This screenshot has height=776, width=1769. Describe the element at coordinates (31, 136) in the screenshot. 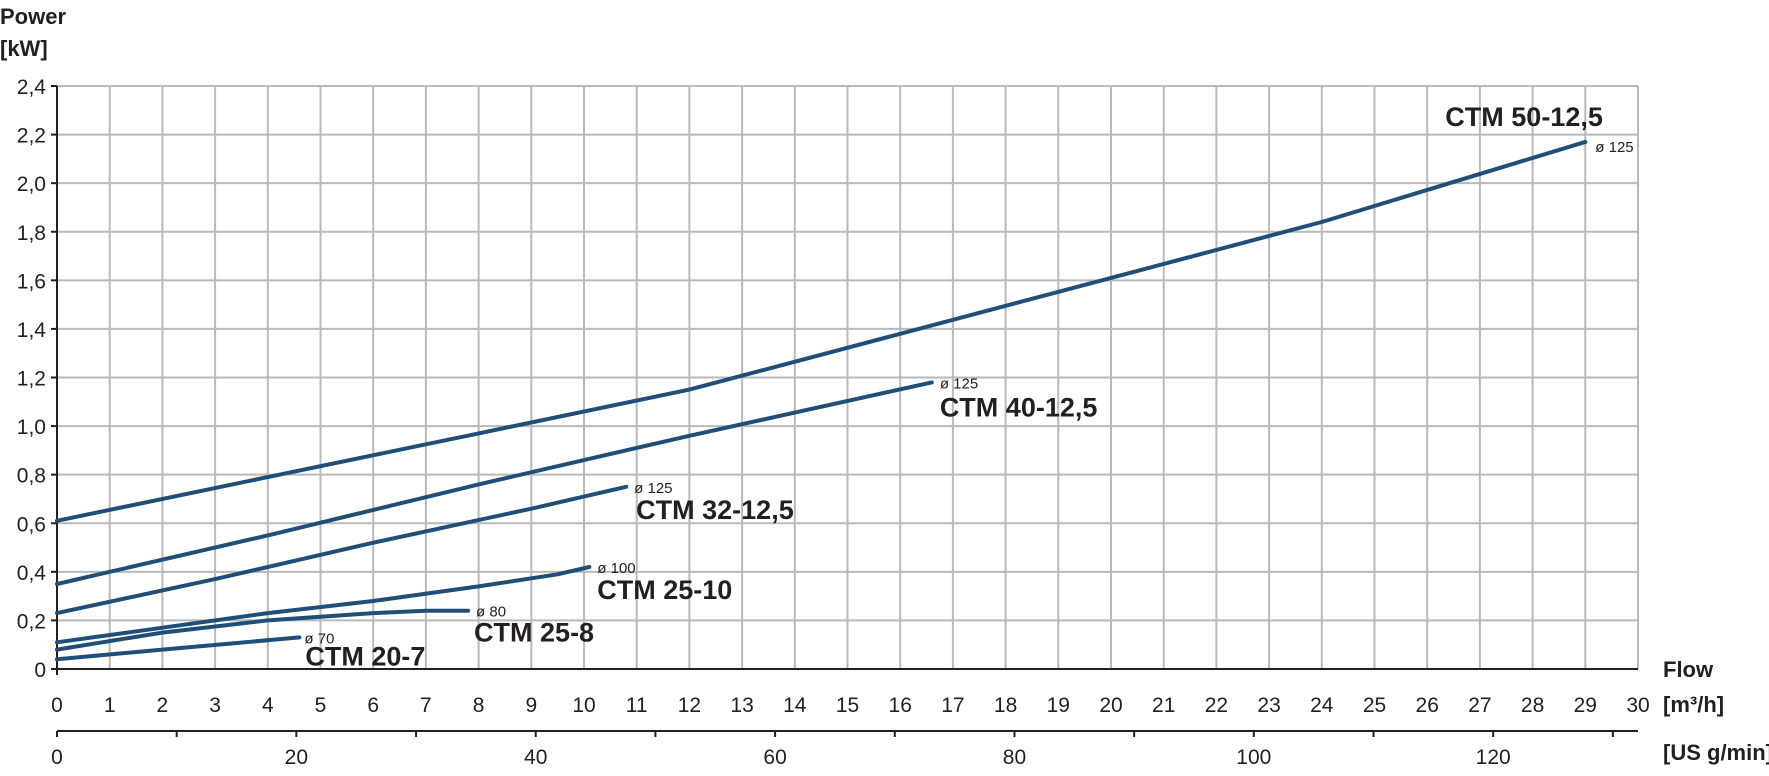

I see `y-tick-label: 2,2` at that location.